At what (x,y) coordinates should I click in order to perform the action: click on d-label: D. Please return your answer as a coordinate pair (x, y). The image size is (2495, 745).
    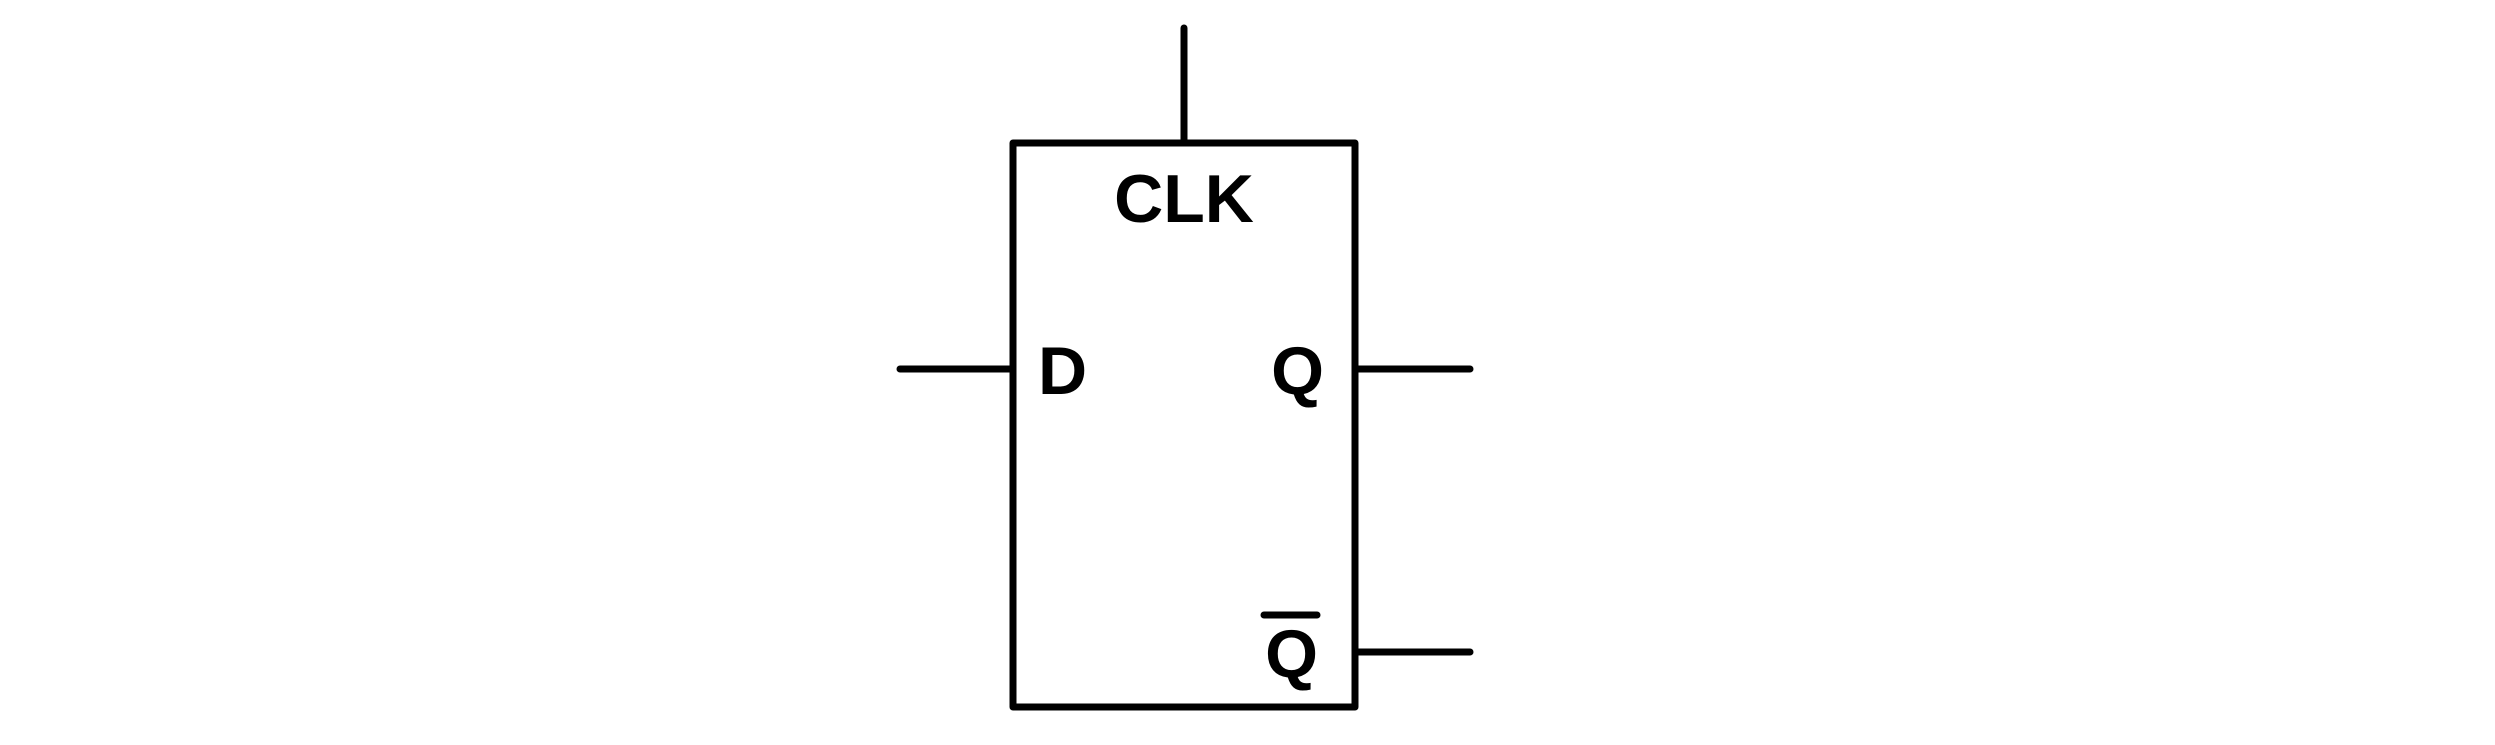
    Looking at the image, I should click on (1062, 371).